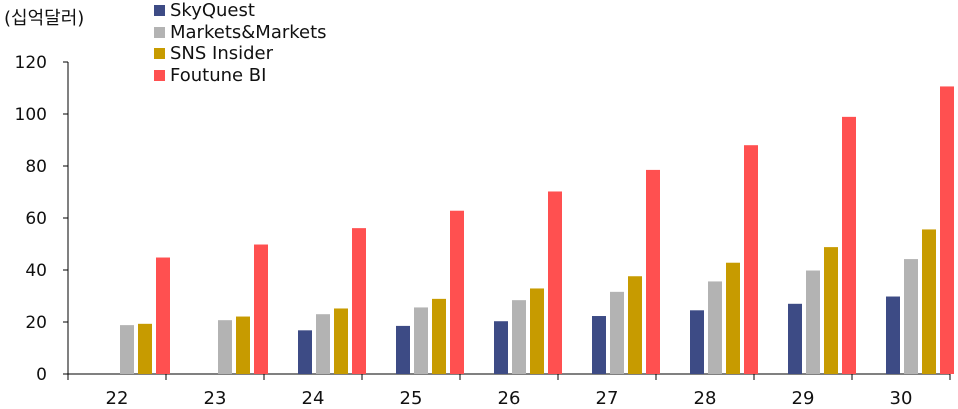 This screenshot has height=409, width=958. I want to click on legend-swatch-sns-insider, so click(159, 54).